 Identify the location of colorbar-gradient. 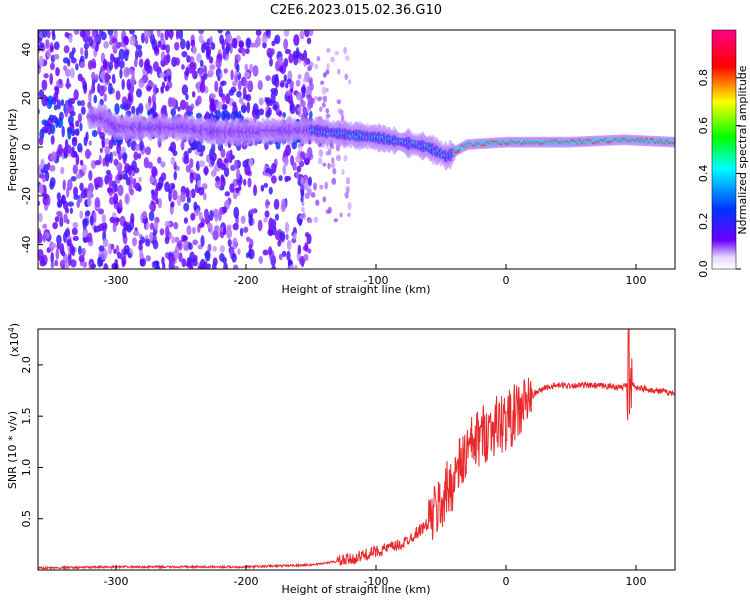
(724, 149).